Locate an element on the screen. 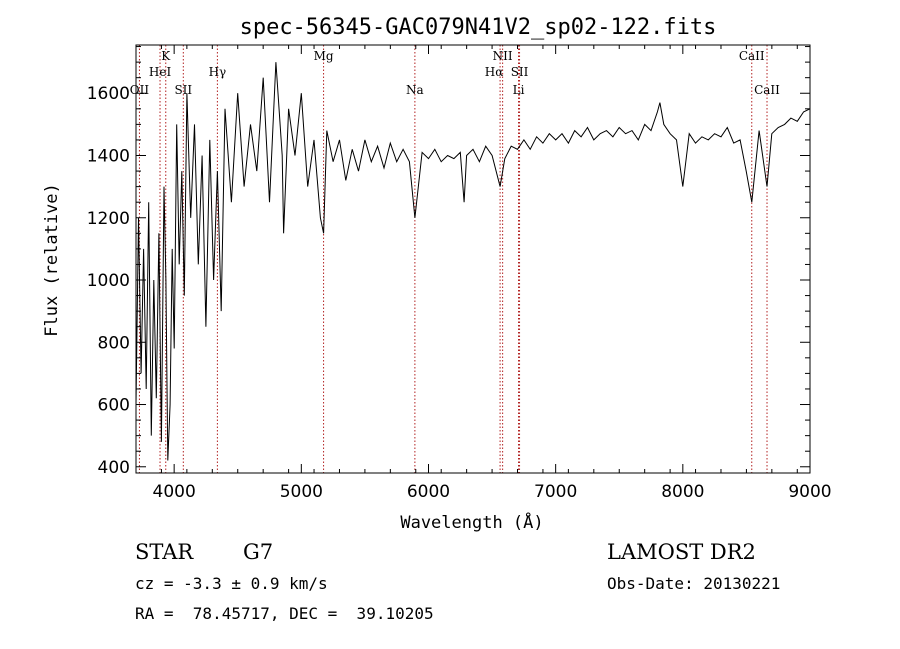 The width and height of the screenshot is (900, 649). redshift-line: cz = -3.3 ± 0.9 km/s is located at coordinates (231, 583).